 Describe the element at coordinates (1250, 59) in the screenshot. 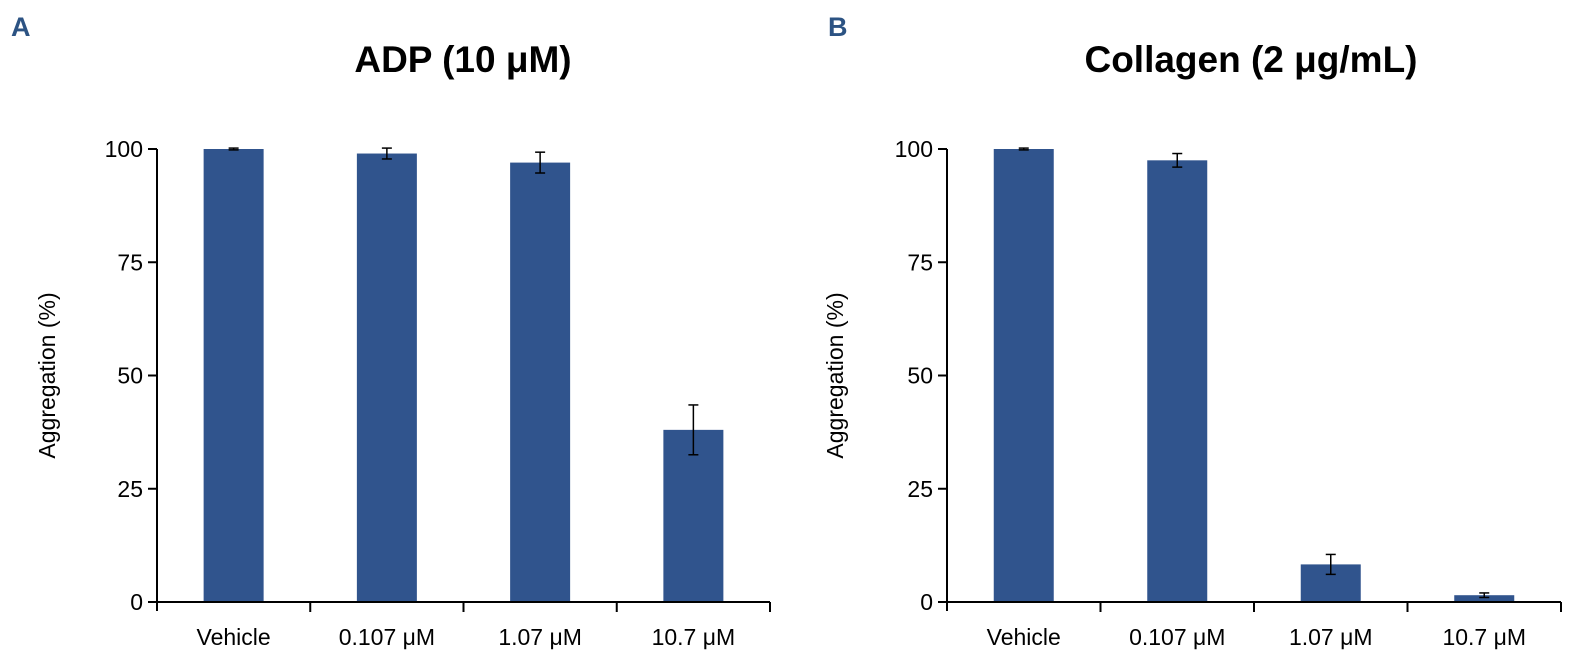

I see `chart-title: Collagen (2 μg/mL)` at that location.